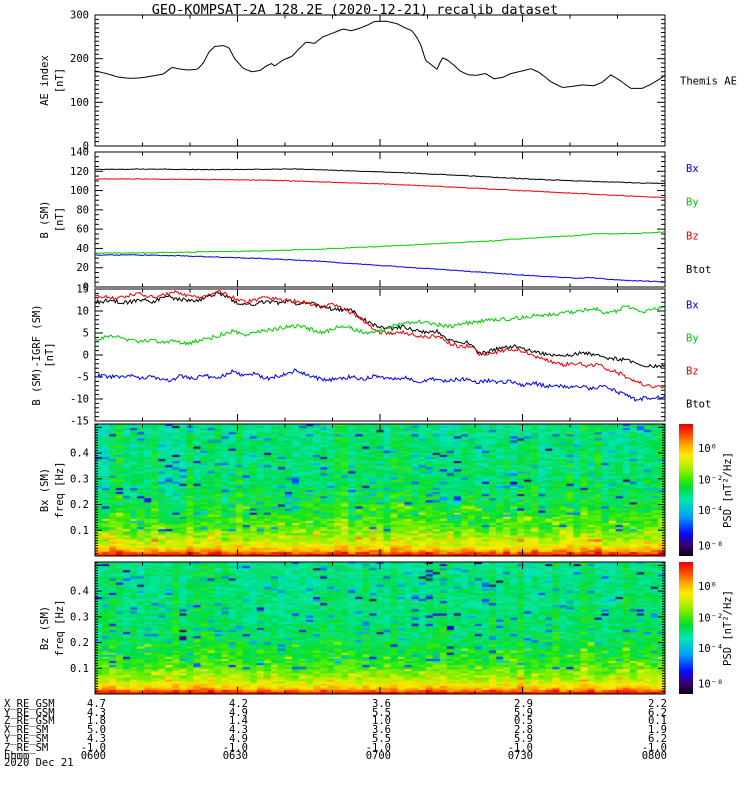  Describe the element at coordinates (79, 454) in the screenshot. I see `bx-spectrogram-ytick-label: 0.4` at that location.